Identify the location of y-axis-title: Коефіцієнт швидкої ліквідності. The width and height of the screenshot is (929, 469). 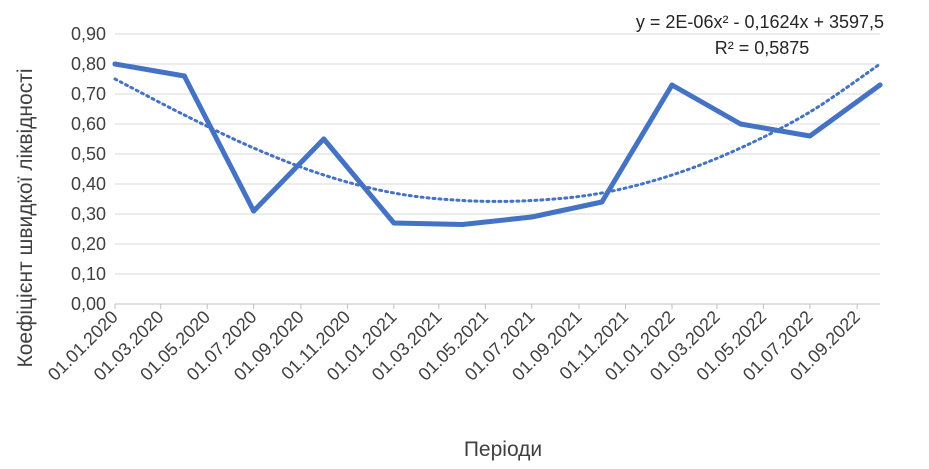
(25, 218).